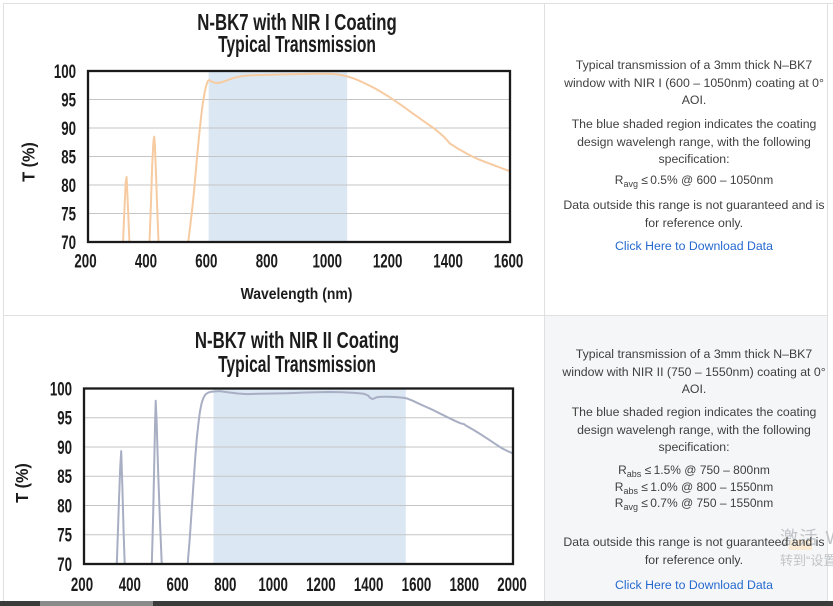  I want to click on svg-text: Wavelength (nm), so click(297, 294).